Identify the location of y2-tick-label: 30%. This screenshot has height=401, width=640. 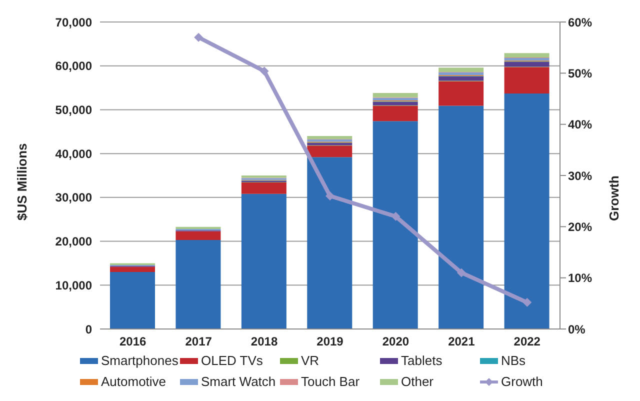
(580, 175).